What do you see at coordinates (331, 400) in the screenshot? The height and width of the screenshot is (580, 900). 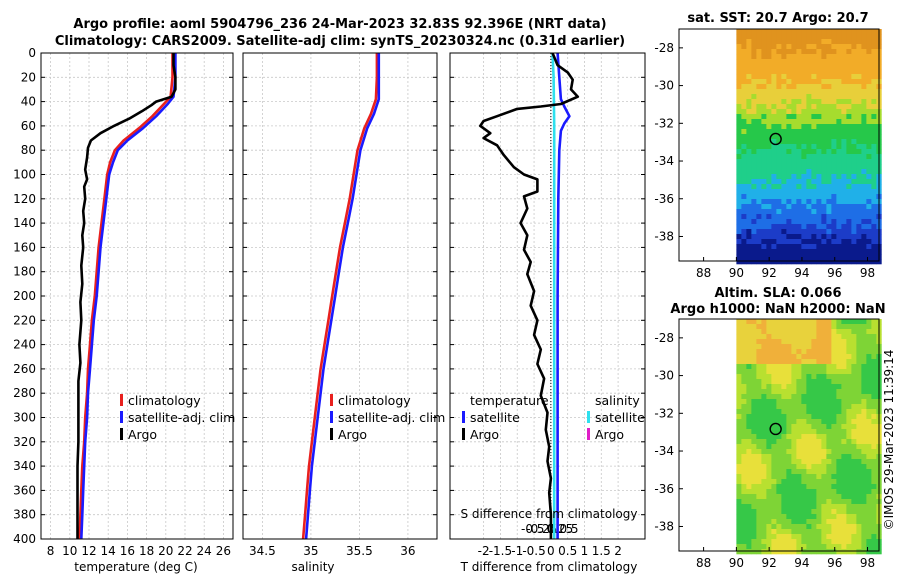 I see `legend-swatch-climatology` at bounding box center [331, 400].